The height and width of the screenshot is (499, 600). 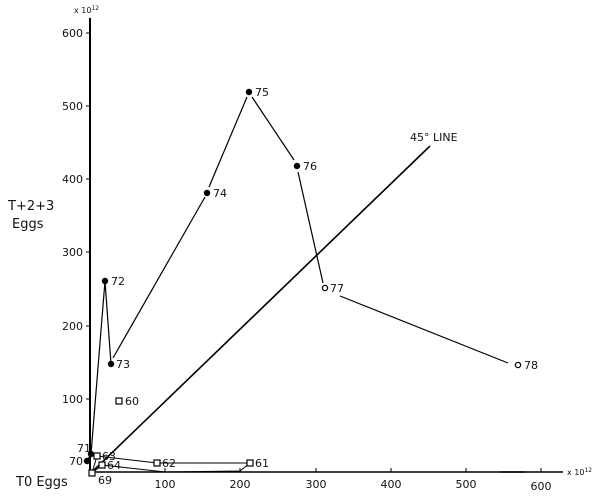 I want to click on x-tick-100: 100, so click(x=165, y=484).